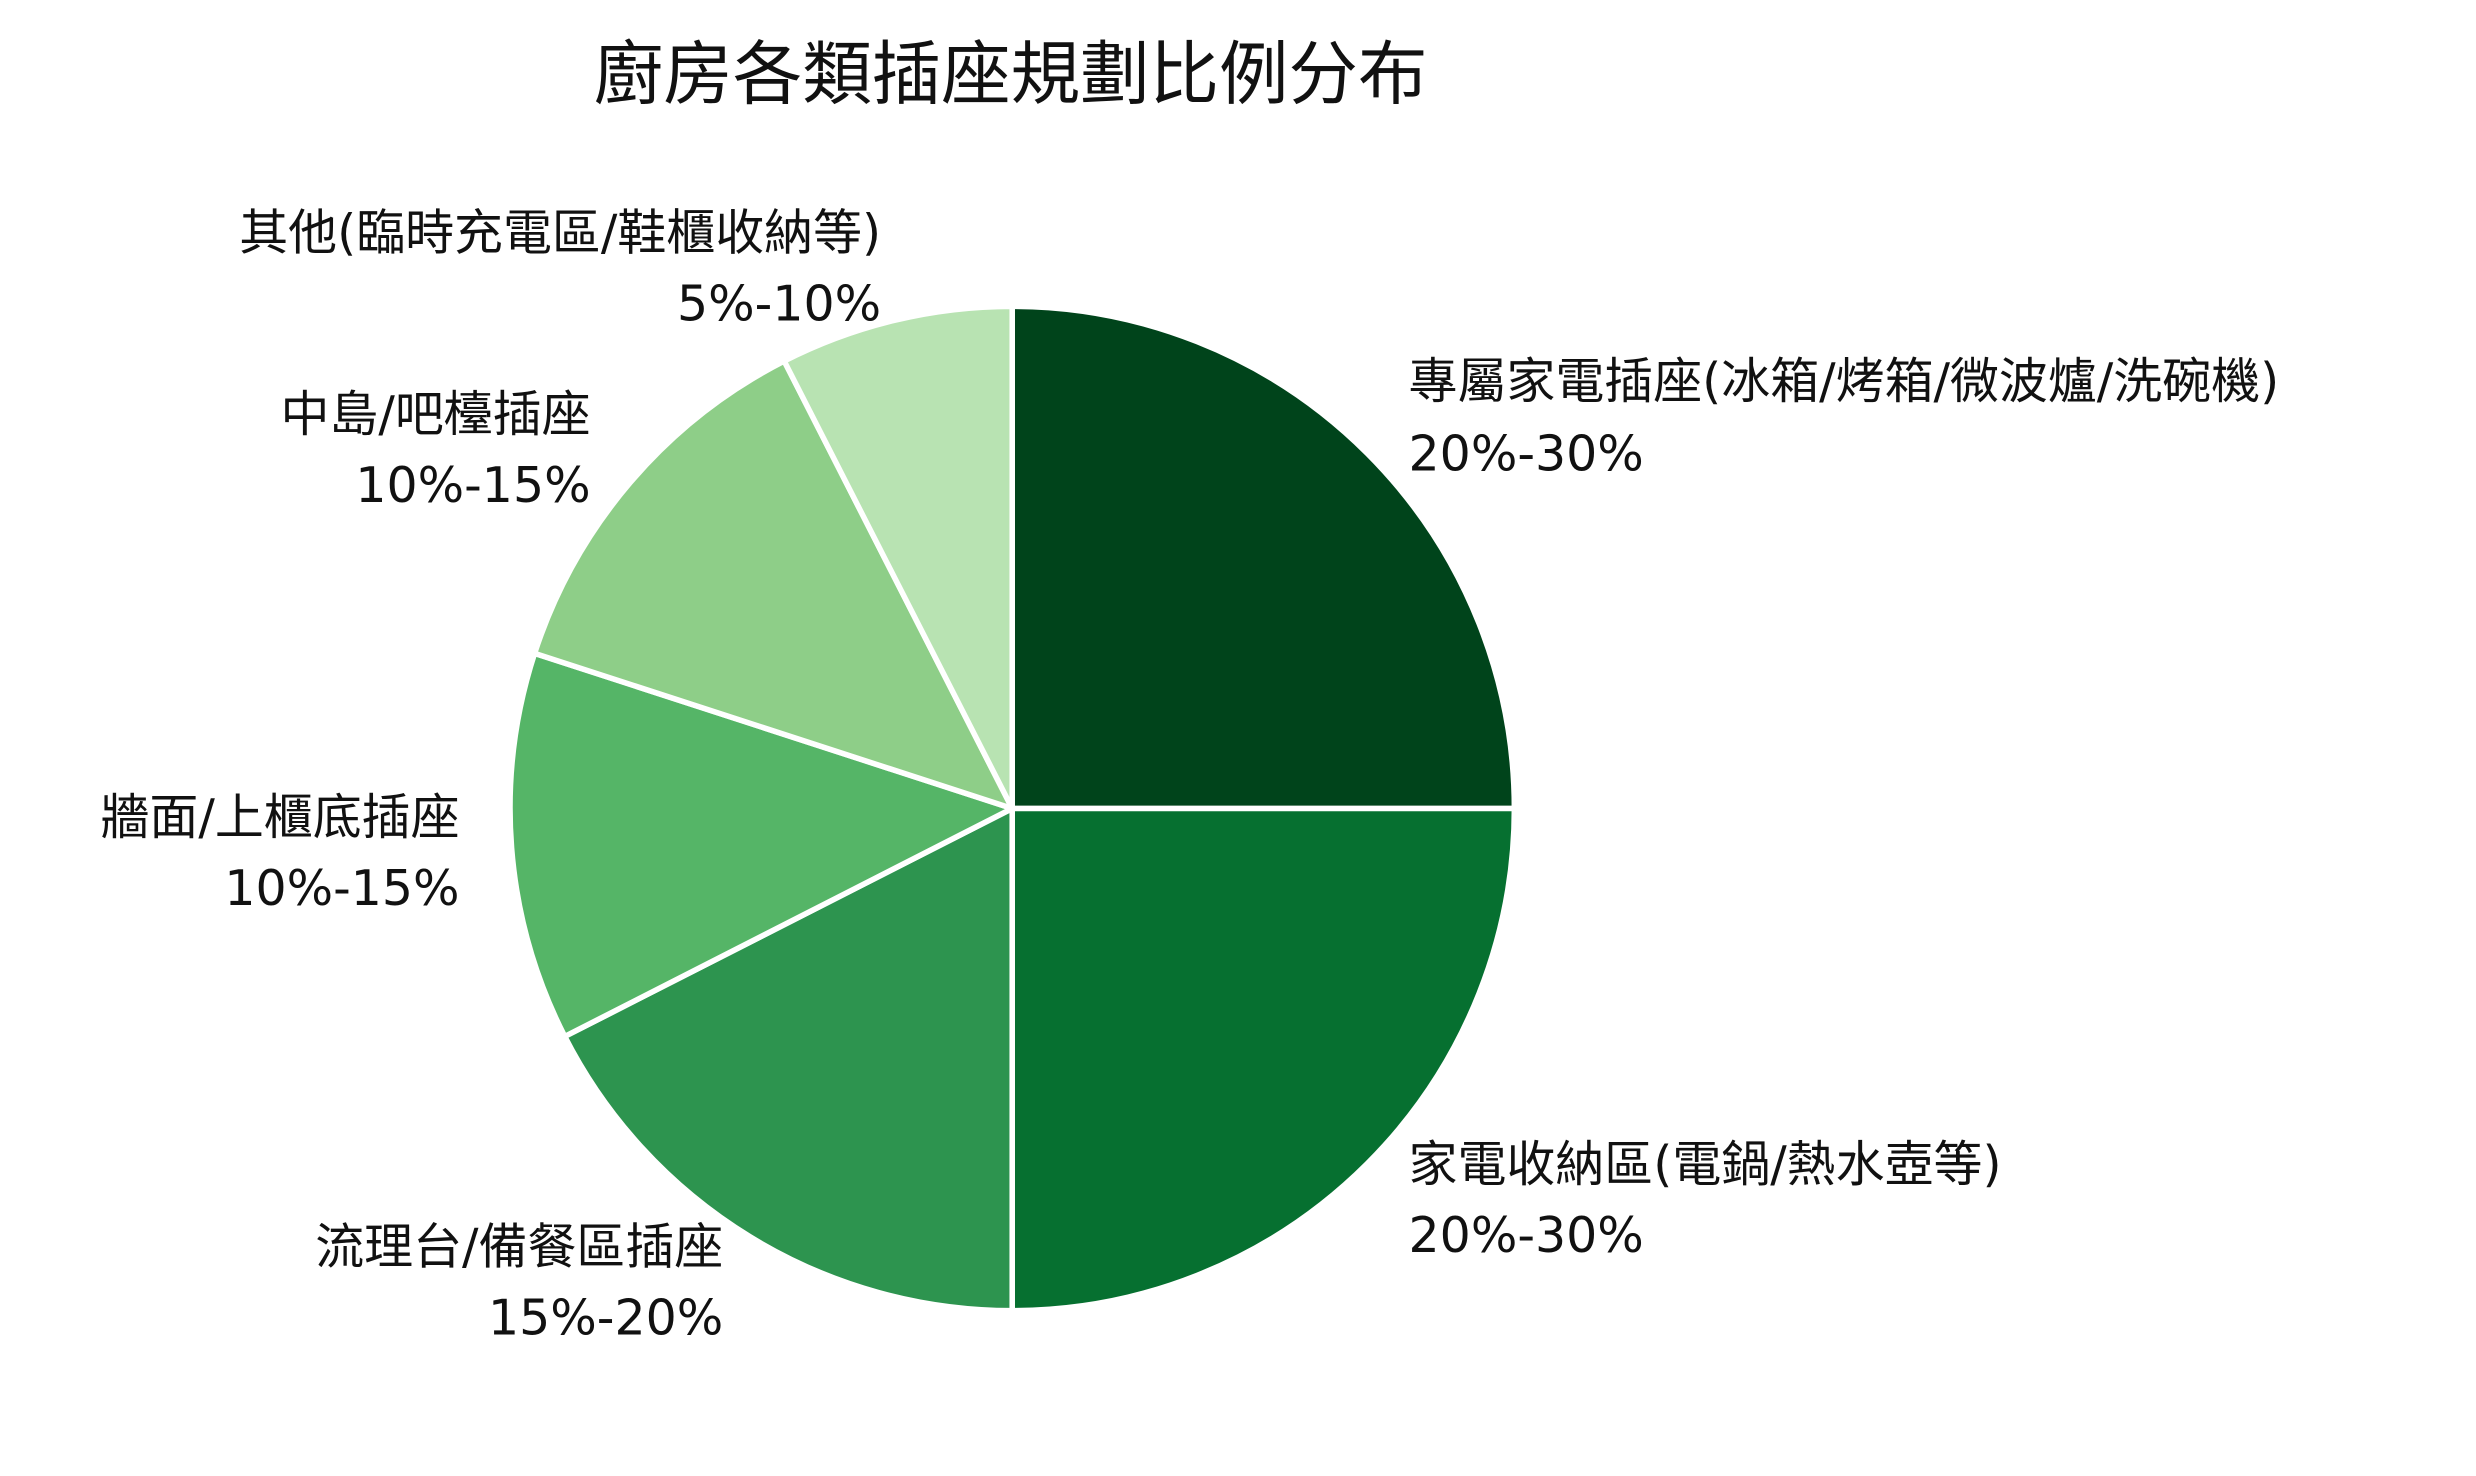 The image size is (2476, 1476). What do you see at coordinates (605, 1317) in the screenshot?
I see `slice-range-label: 15%-20%` at bounding box center [605, 1317].